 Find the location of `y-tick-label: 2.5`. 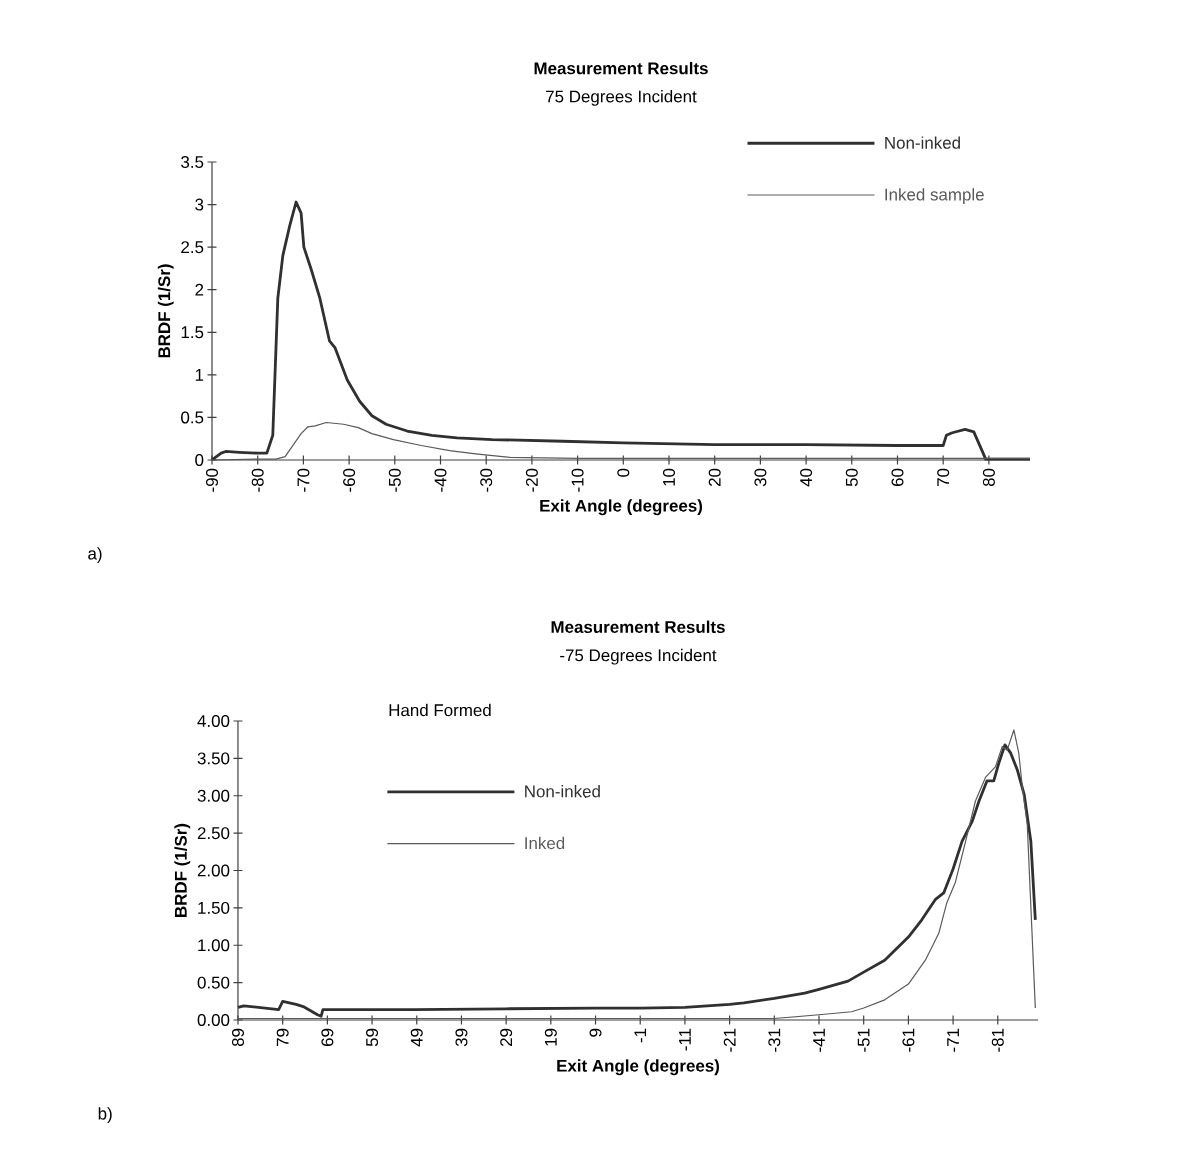

y-tick-label: 2.5 is located at coordinates (192, 247).